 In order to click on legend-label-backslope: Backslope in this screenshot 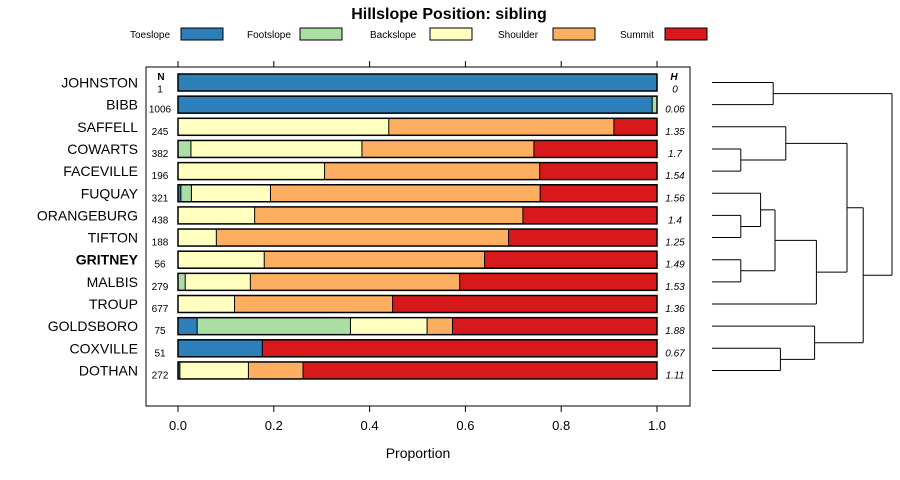, I will do `click(393, 35)`.